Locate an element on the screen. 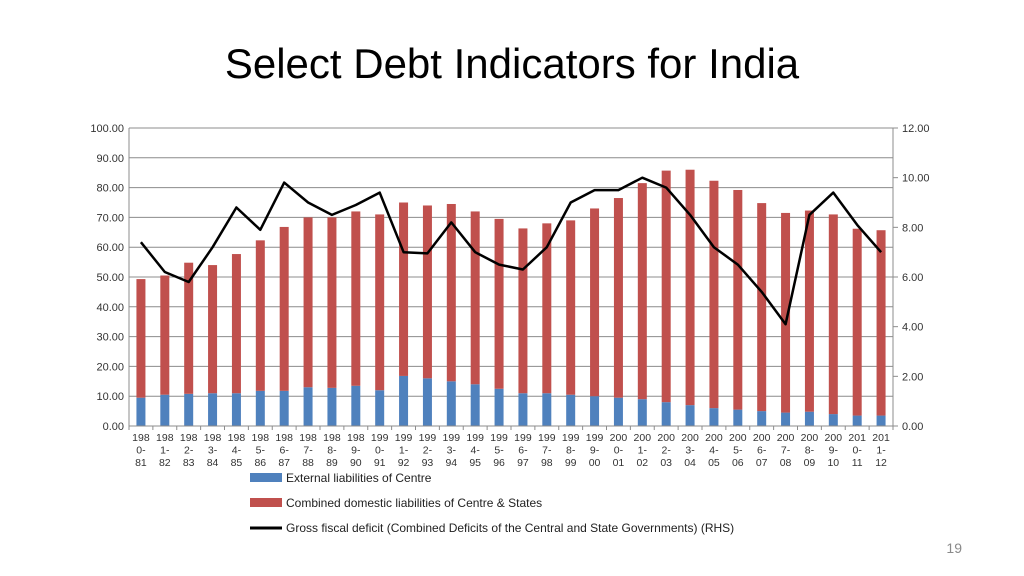  x-tick-label: 199 0-91 is located at coordinates (380, 450).